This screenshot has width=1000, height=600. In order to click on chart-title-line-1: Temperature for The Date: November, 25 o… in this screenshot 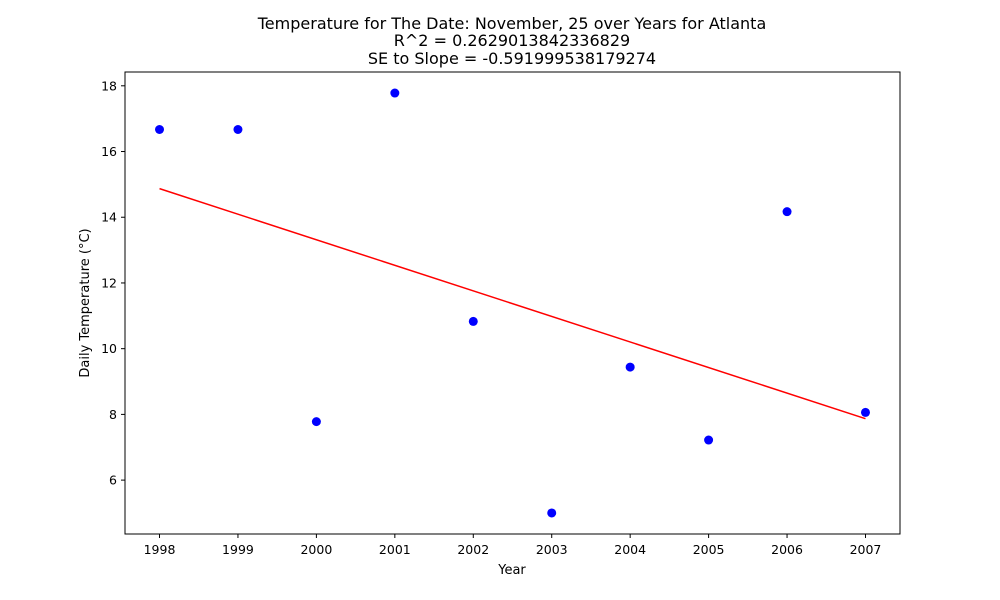, I will do `click(512, 23)`.